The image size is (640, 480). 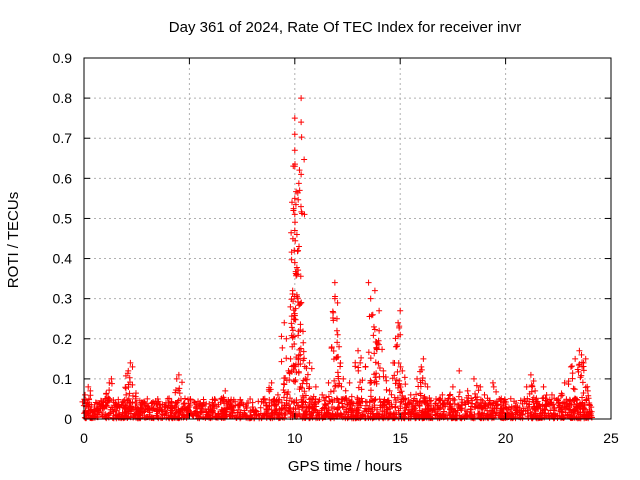 What do you see at coordinates (63, 178) in the screenshot?
I see `y-tick-label: 0.6` at bounding box center [63, 178].